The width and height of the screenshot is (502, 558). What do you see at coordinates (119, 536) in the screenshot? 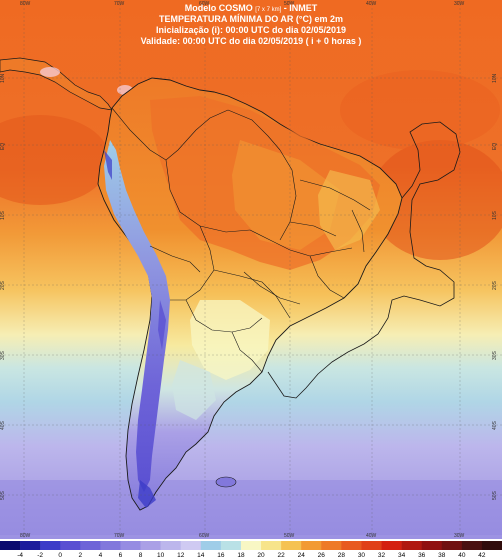
I see `grid-label-bottom: 70W` at bounding box center [119, 536].